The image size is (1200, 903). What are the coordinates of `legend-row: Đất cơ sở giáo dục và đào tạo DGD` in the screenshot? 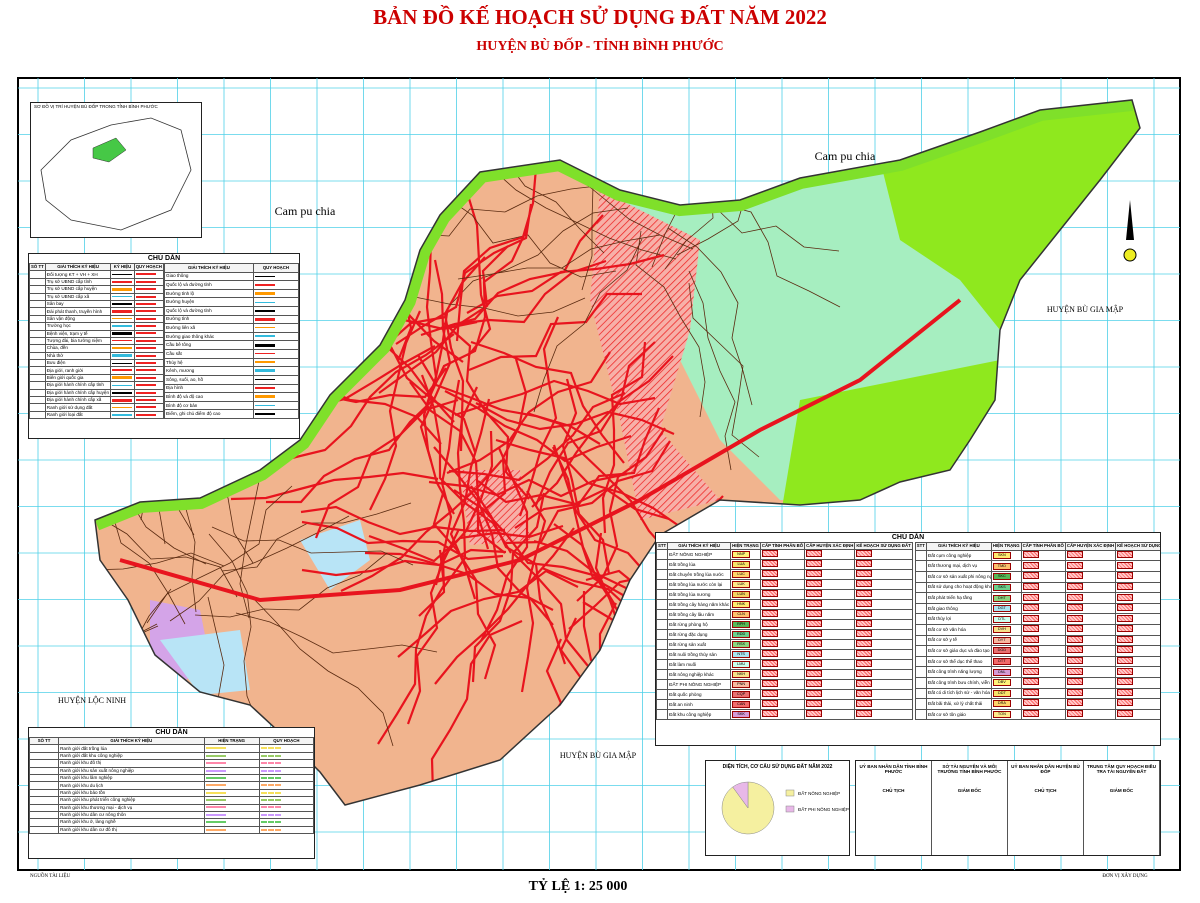 It's located at (1037, 651).